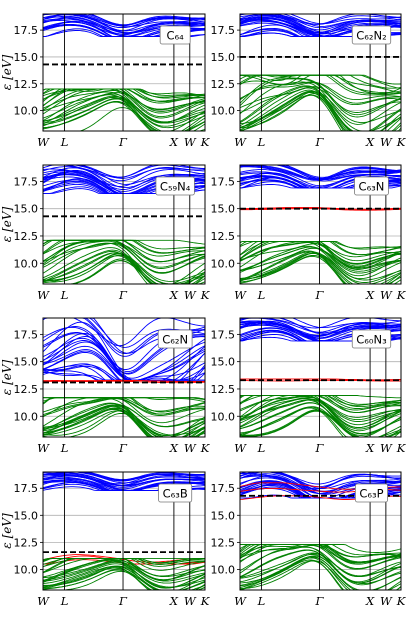  What do you see at coordinates (7, 224) in the screenshot?
I see `y-axis-label: ε [eV]` at bounding box center [7, 224].